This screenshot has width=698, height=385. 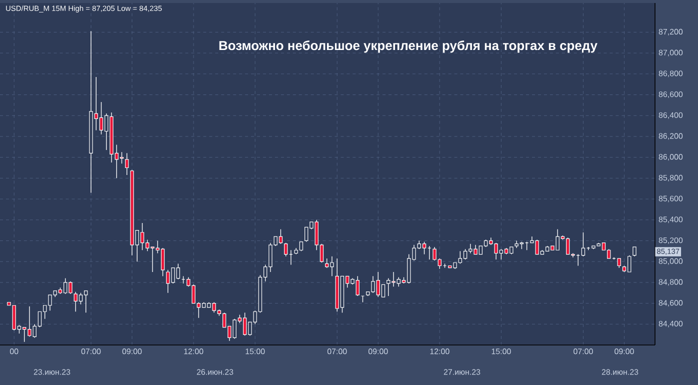 I want to click on text: Возможно небольшое укрепление рубля на торгах в среду, so click(x=408, y=46).